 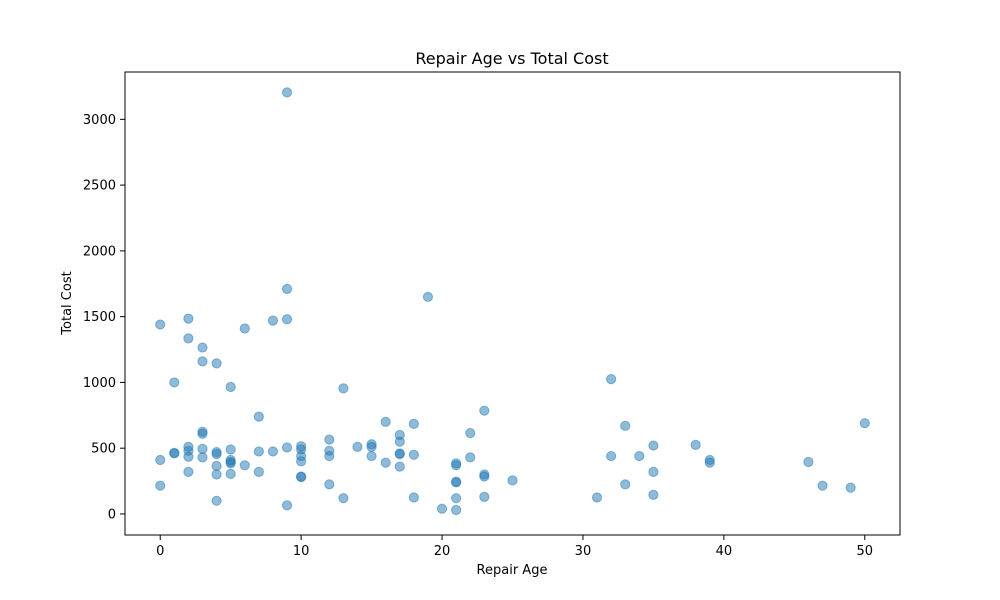 What do you see at coordinates (67, 303) in the screenshot?
I see `y-axis-label: Total Cost` at bounding box center [67, 303].